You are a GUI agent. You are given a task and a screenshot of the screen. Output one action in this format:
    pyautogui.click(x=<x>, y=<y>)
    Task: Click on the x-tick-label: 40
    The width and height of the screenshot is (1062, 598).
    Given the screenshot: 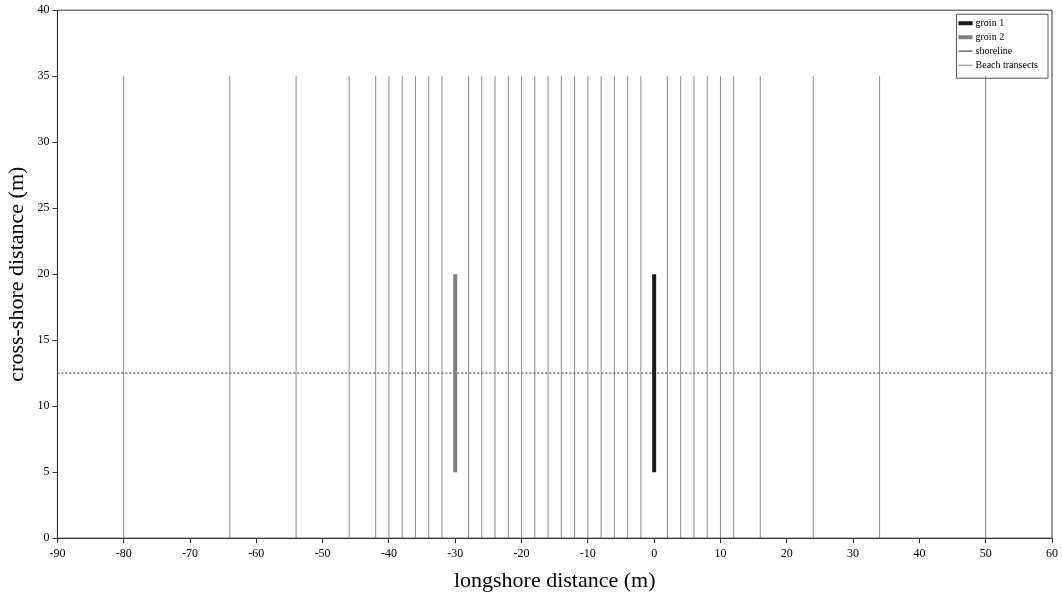 What is the action you would take?
    pyautogui.click(x=919, y=552)
    